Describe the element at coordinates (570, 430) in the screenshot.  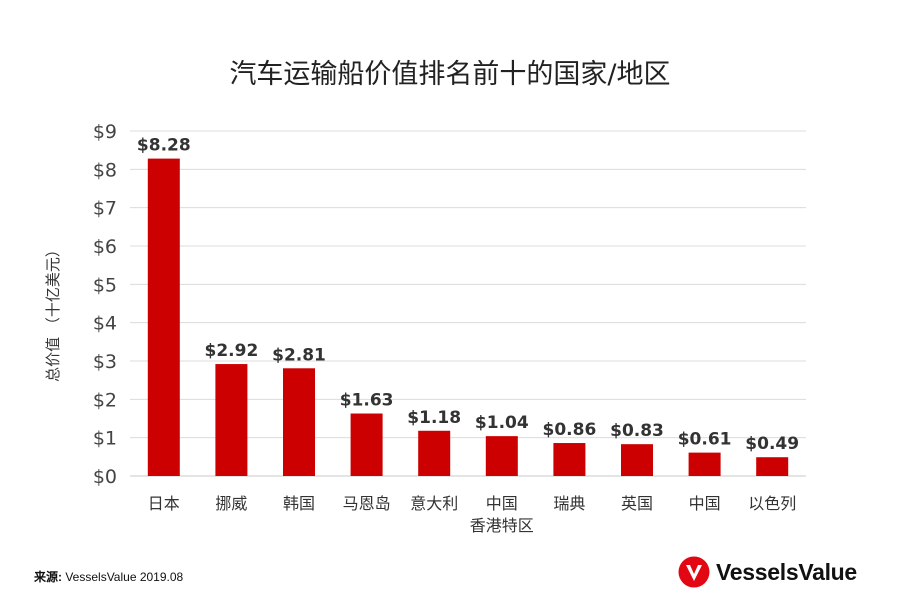
I see `data-label: $0.86` at that location.